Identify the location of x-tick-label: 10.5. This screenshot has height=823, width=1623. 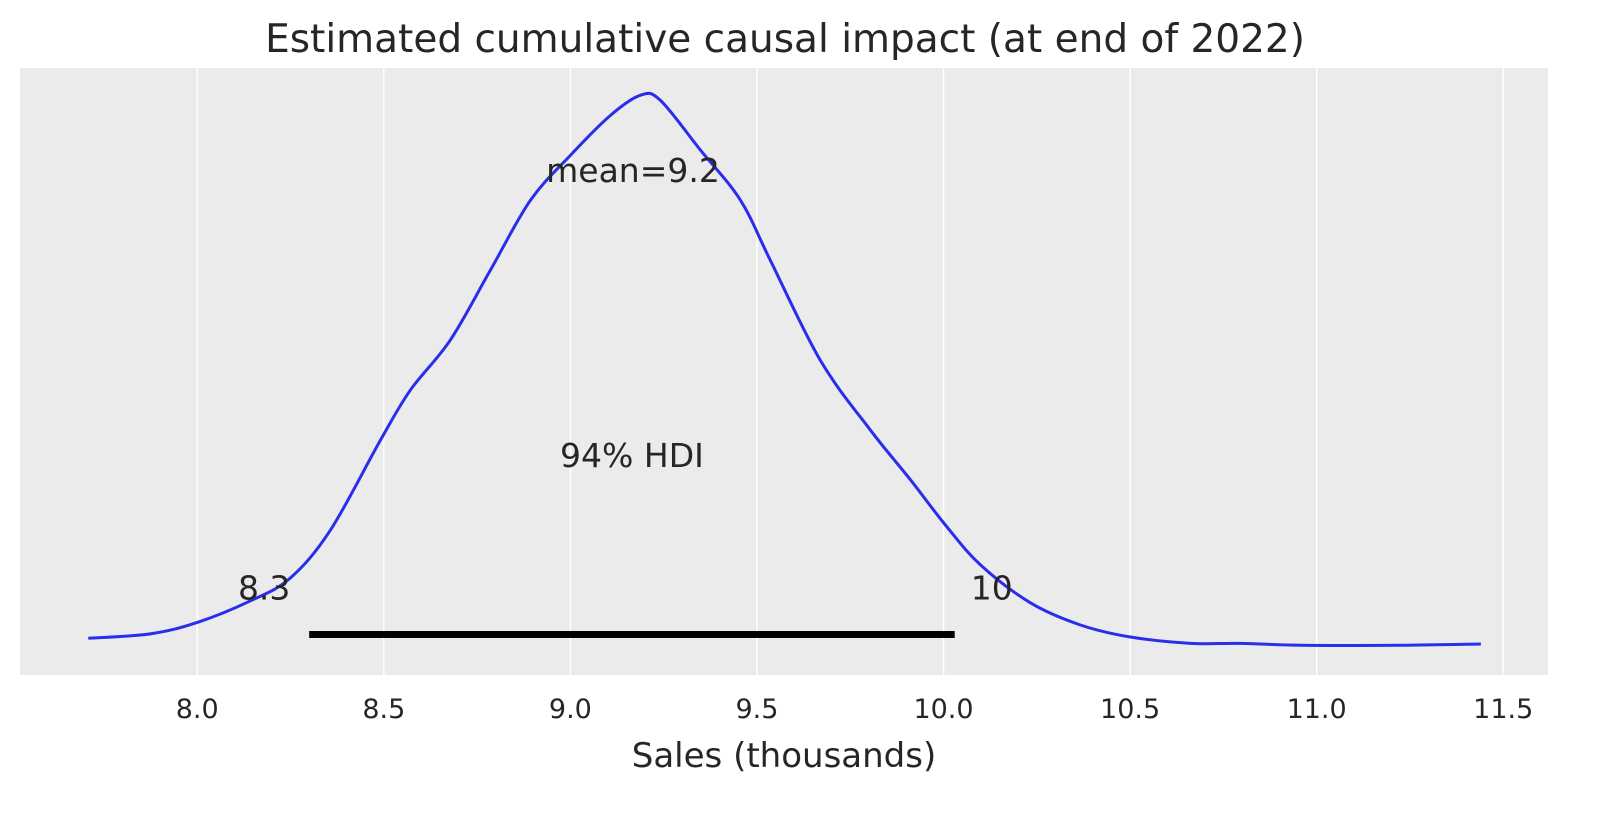
(1130, 709).